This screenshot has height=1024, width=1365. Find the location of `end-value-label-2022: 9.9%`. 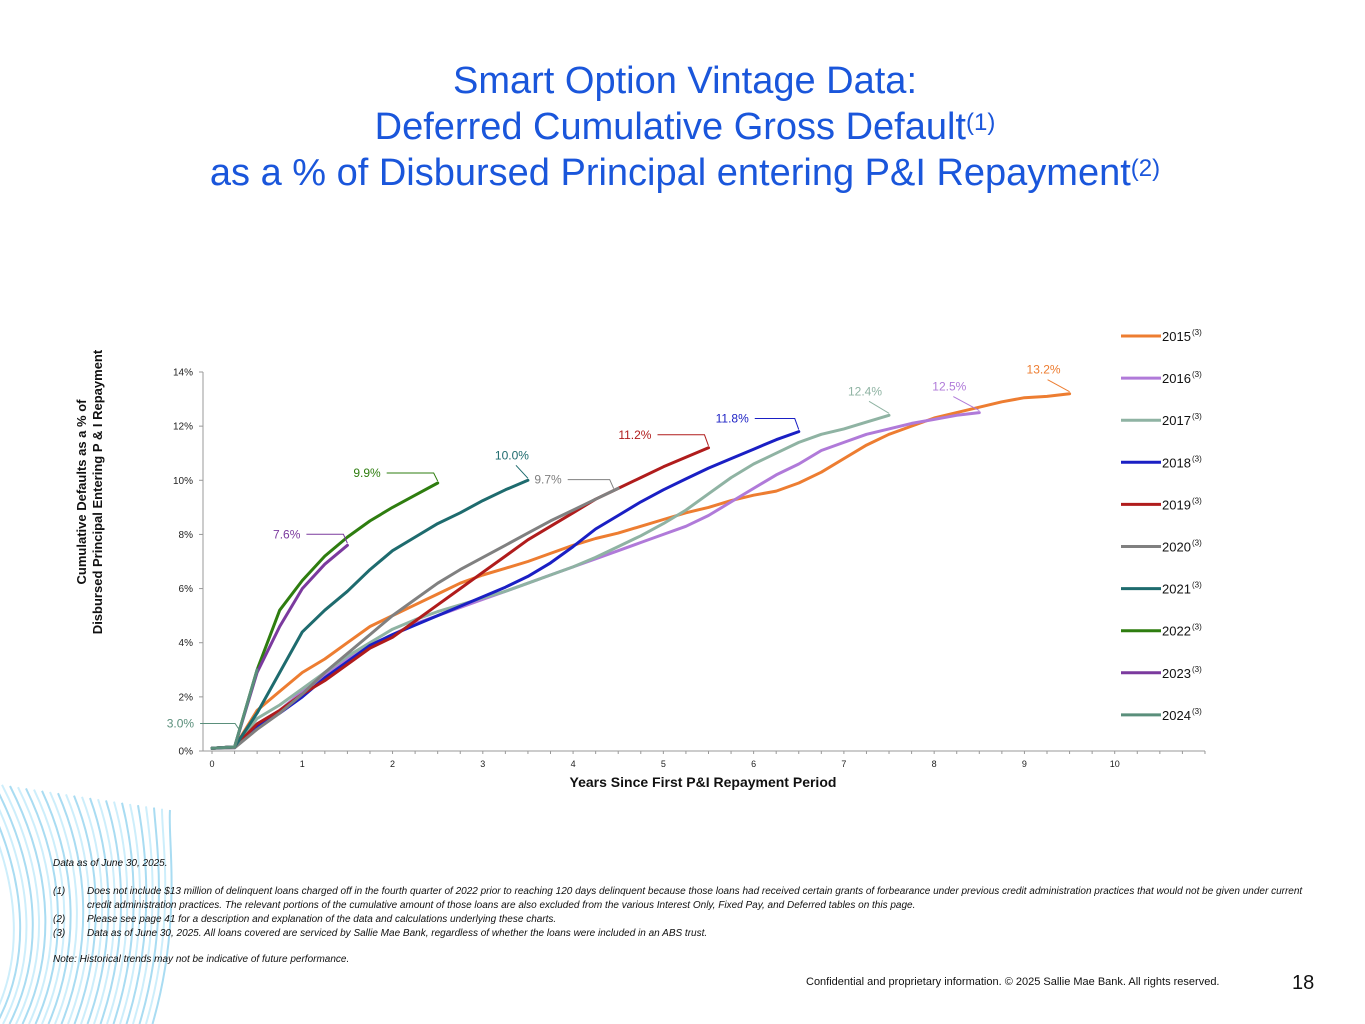

end-value-label-2022: 9.9% is located at coordinates (367, 473).